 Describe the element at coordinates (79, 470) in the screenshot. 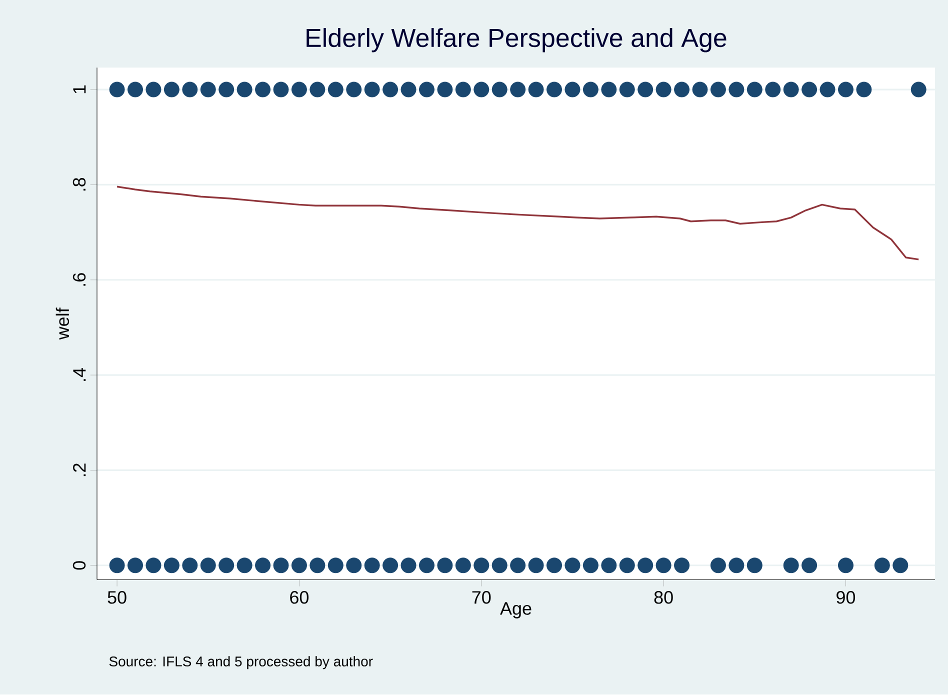

I see `y-tick-label: .2` at that location.